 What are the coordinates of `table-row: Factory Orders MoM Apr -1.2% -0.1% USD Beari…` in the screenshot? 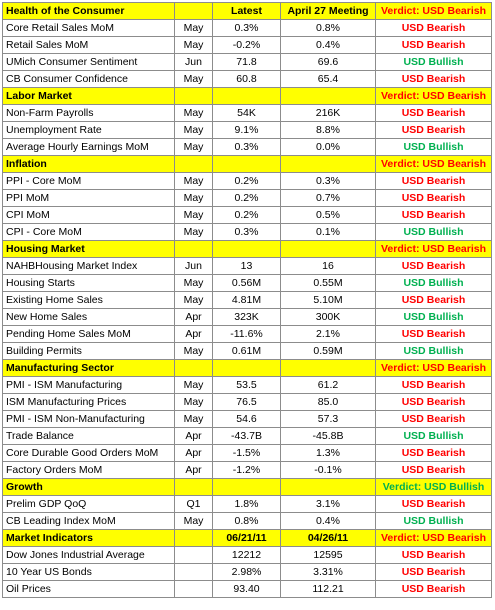 It's located at (247, 470).